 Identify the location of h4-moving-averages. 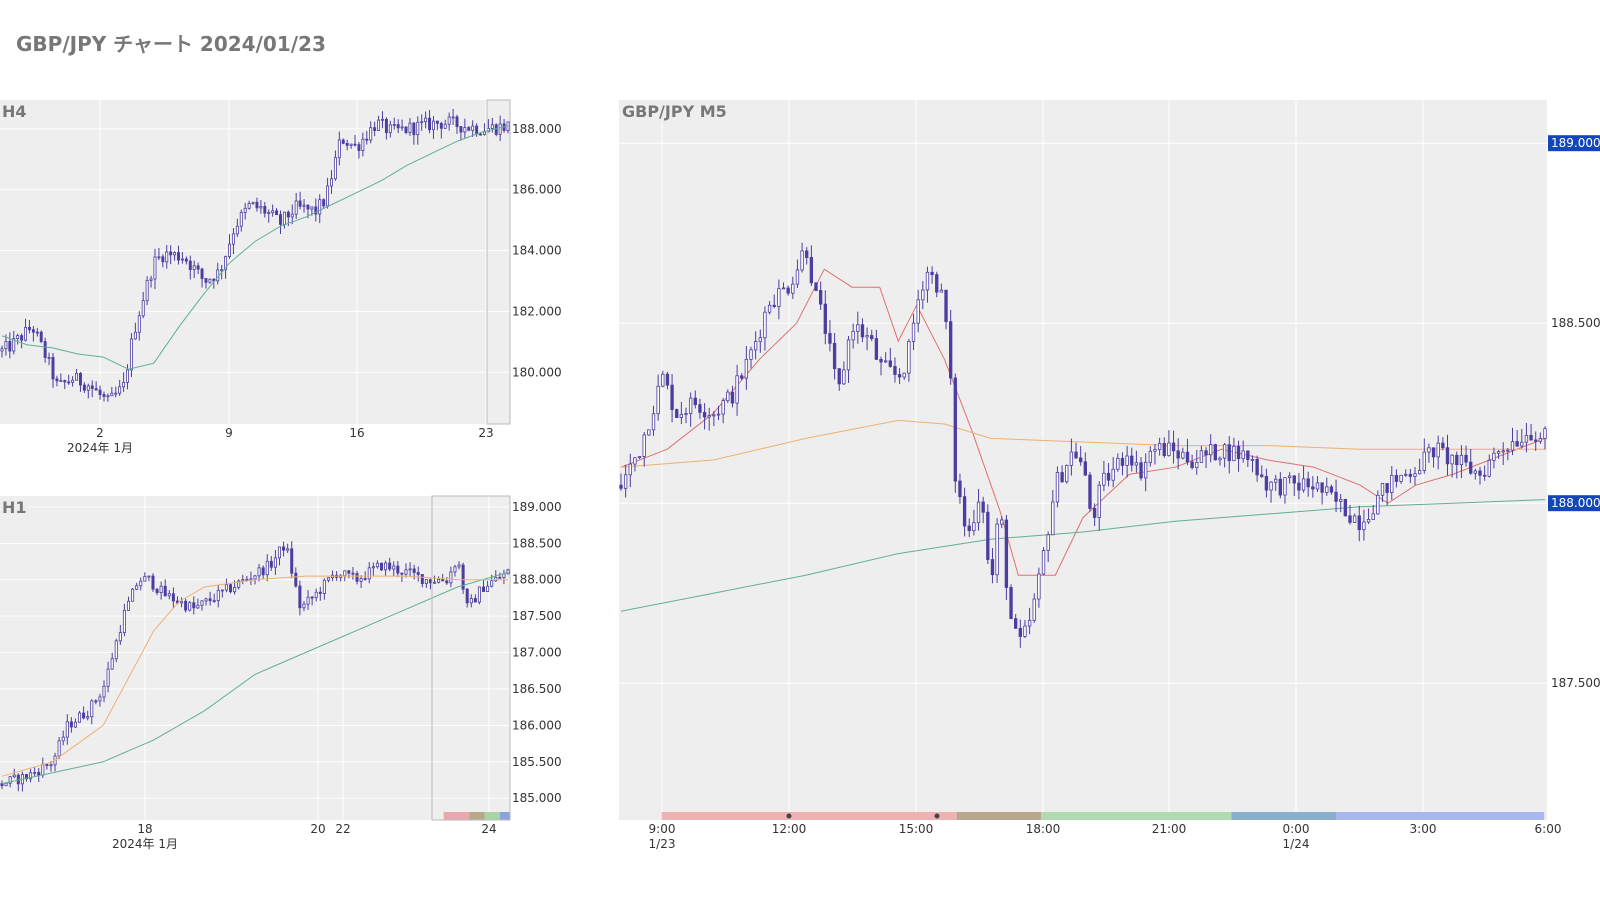
(255, 247).